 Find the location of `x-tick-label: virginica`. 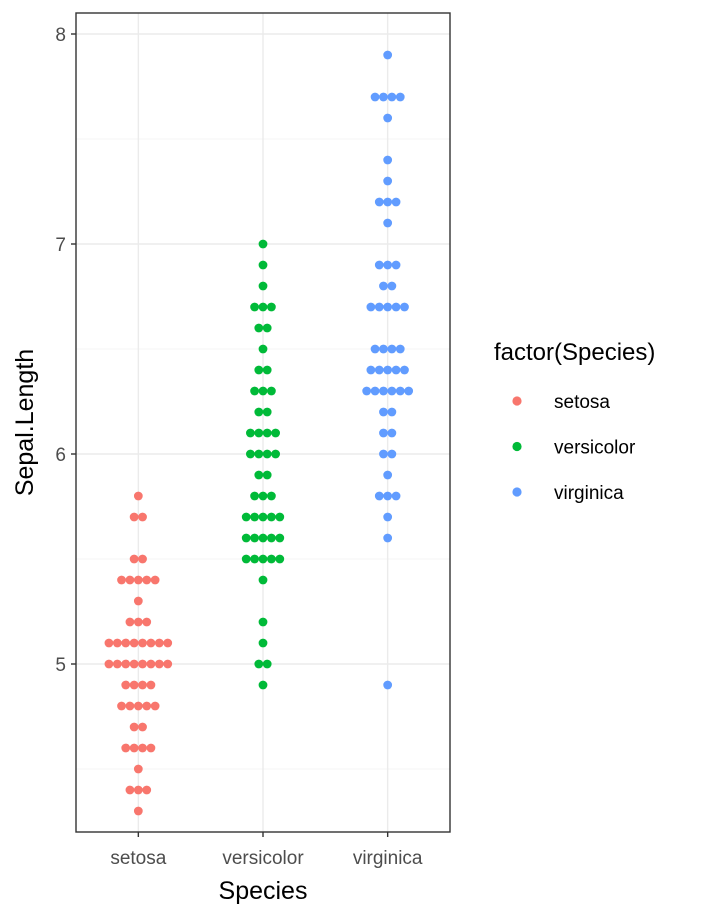

x-tick-label: virginica is located at coordinates (388, 858).